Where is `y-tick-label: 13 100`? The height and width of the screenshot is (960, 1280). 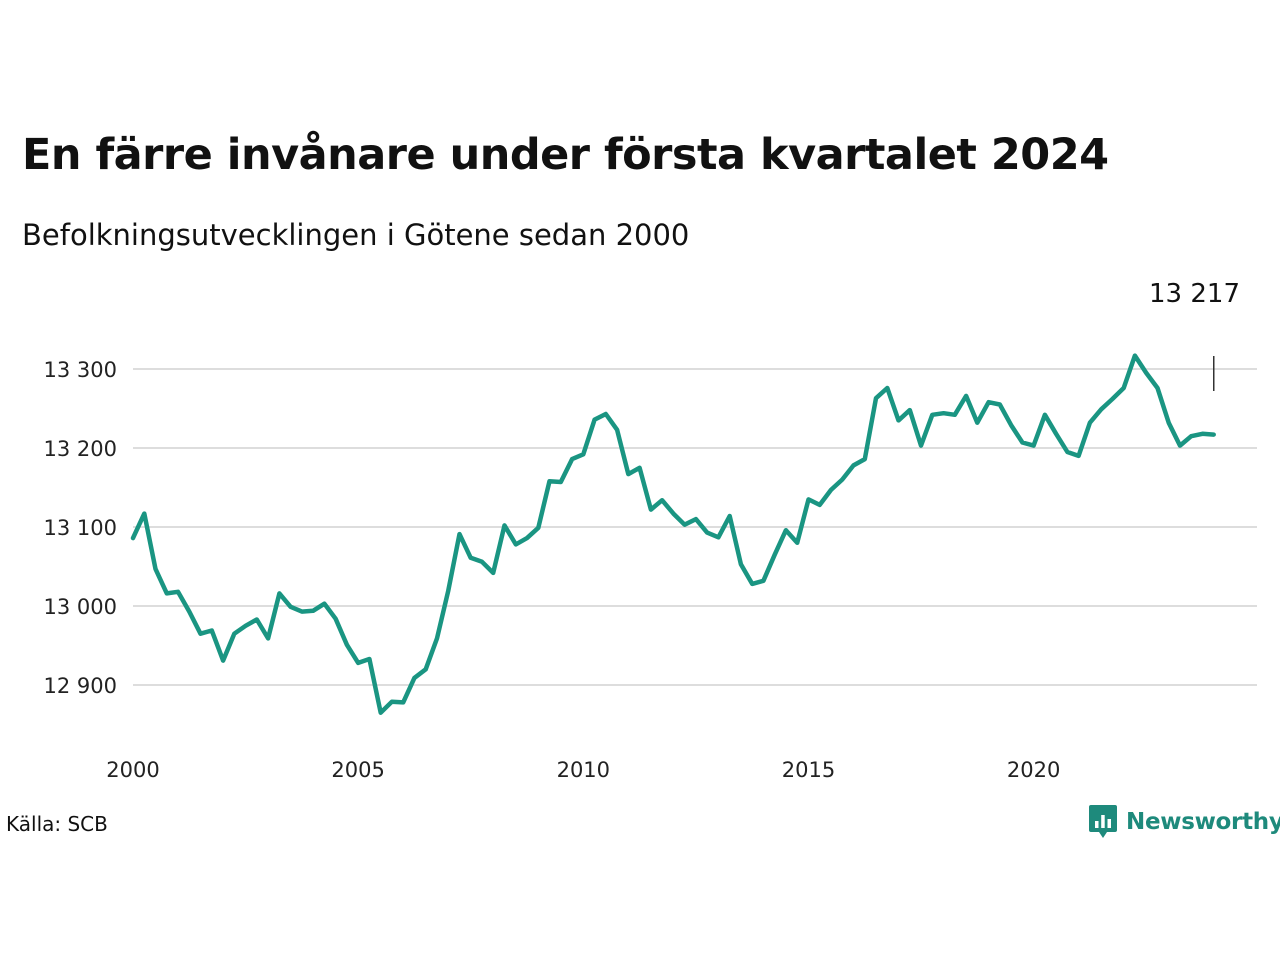 y-tick-label: 13 100 is located at coordinates (80, 528).